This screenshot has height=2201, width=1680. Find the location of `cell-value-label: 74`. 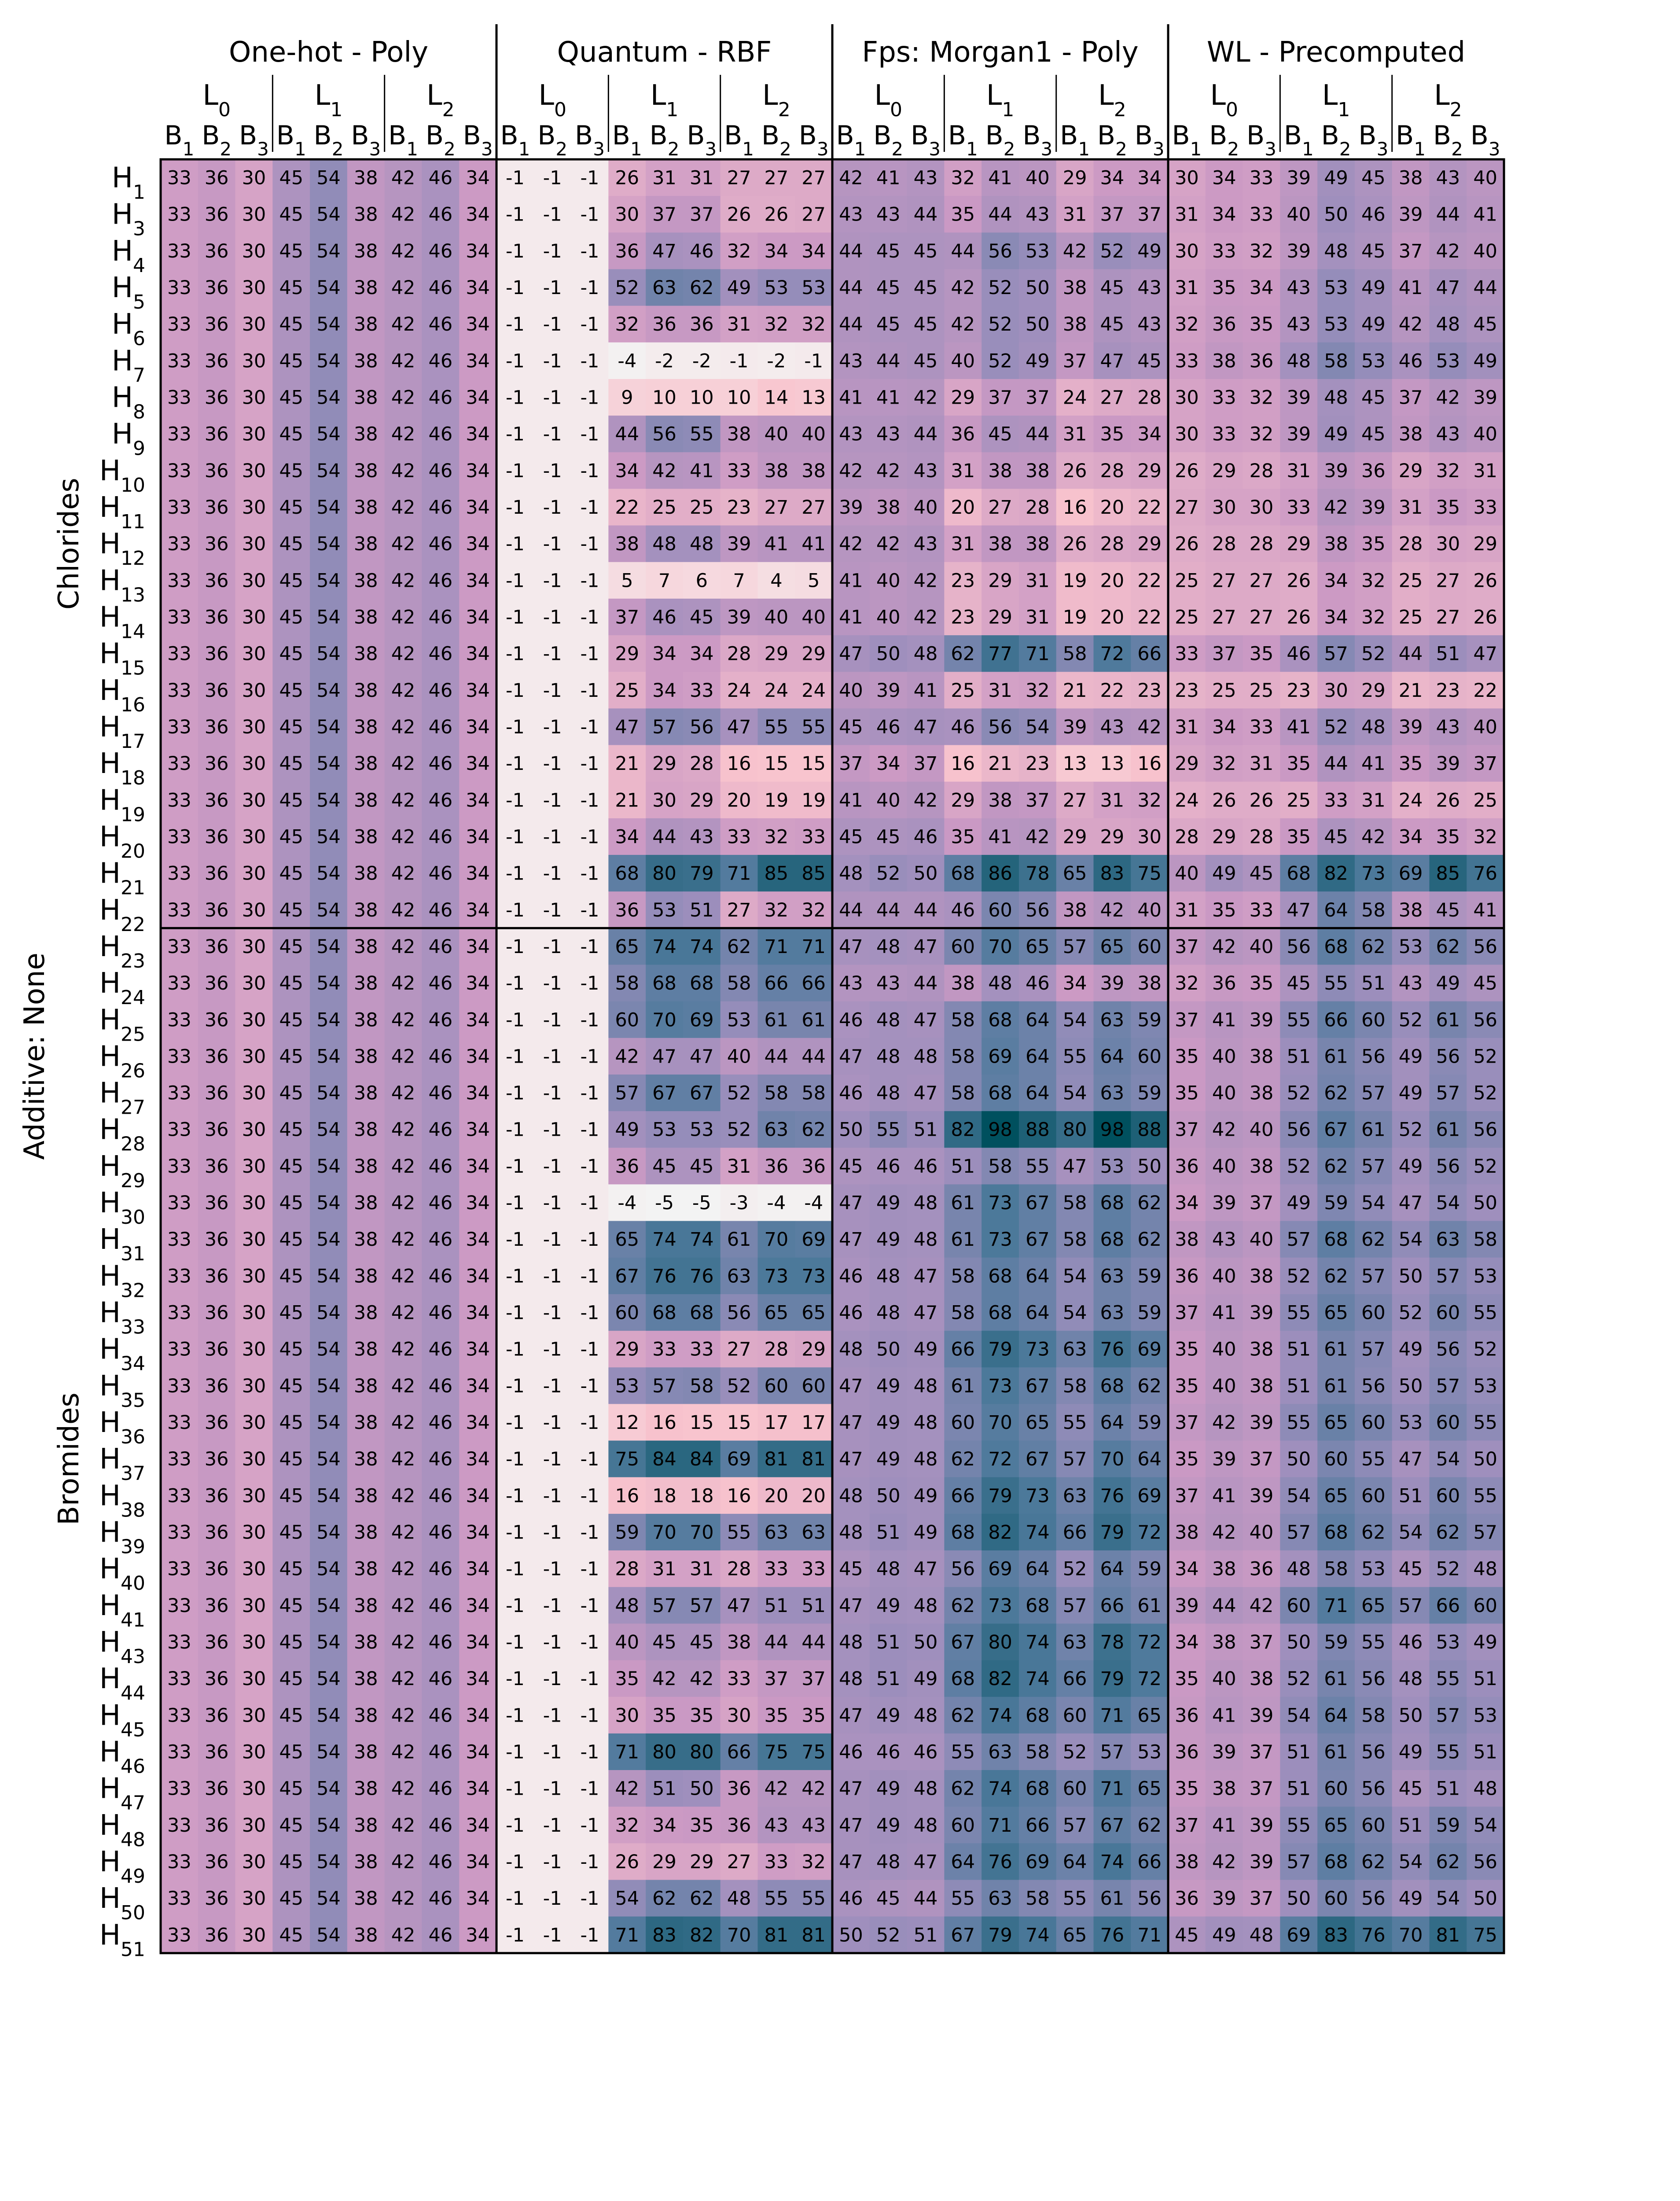

cell-value-label: 74 is located at coordinates (1000, 1715).